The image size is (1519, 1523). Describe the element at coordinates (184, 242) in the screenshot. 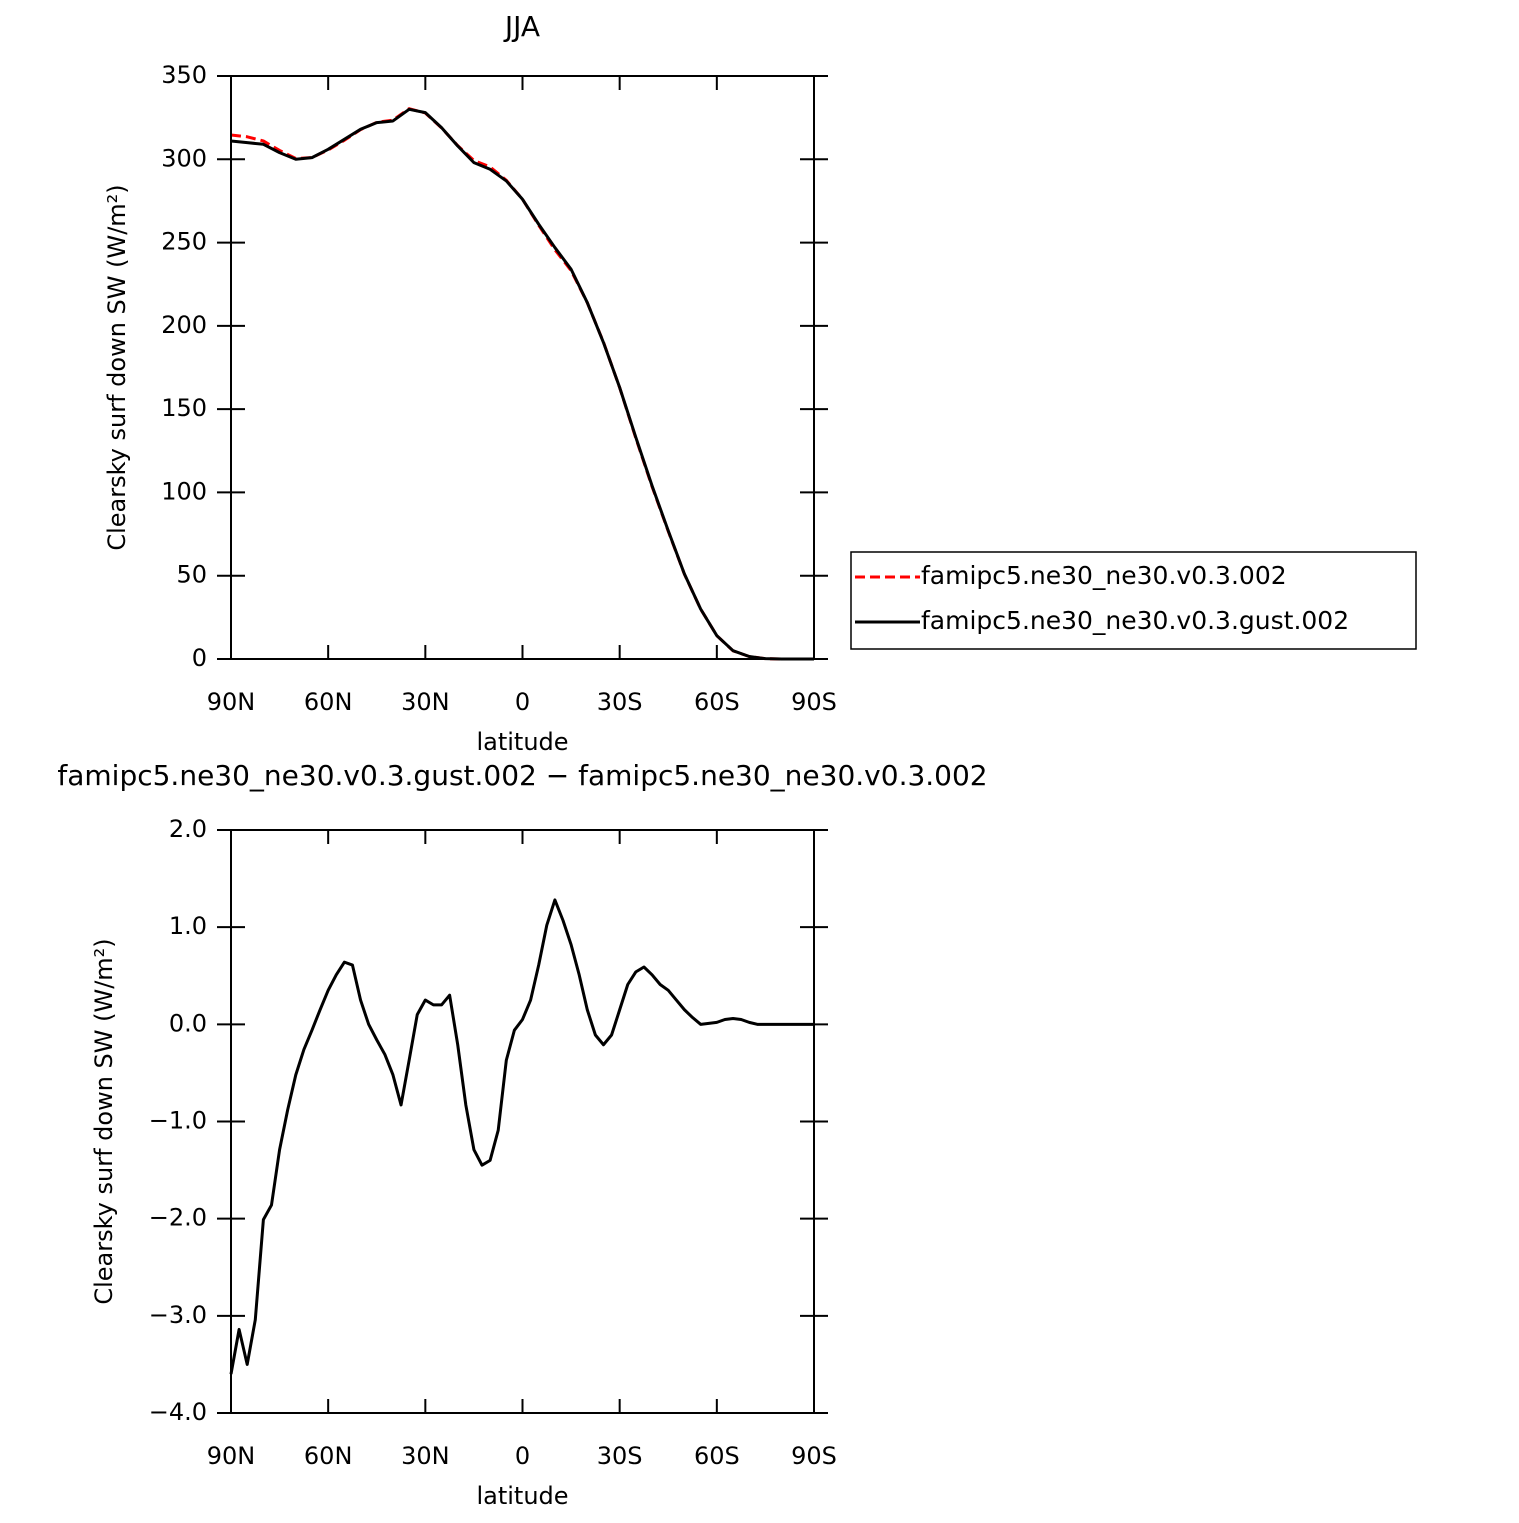

I see `y-tick-label: 250` at that location.